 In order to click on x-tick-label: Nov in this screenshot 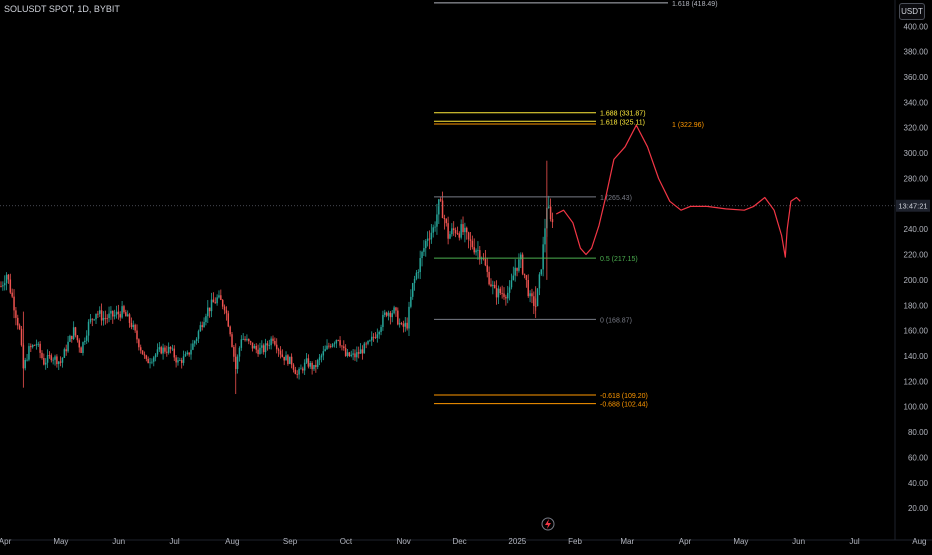, I will do `click(404, 541)`.